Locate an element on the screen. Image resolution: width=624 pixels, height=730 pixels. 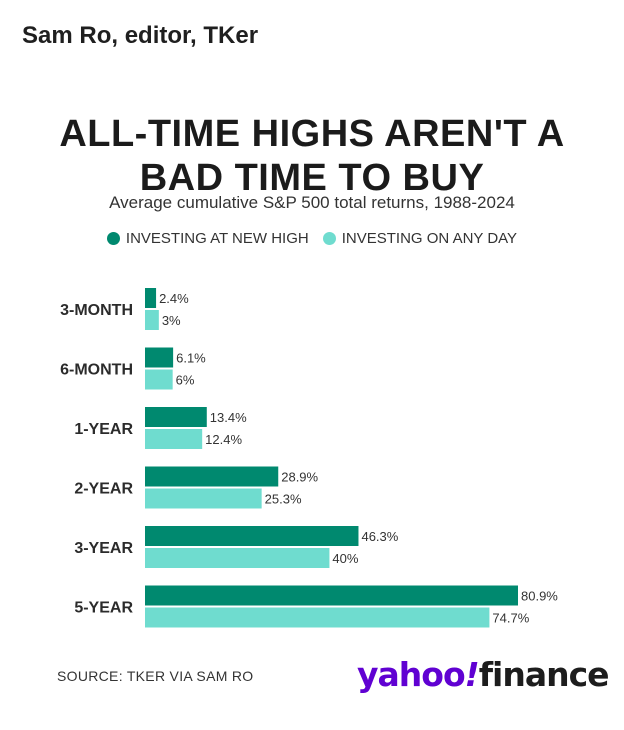
chart-title: ALL-TIME HIGHS AREN'T A BAD TIME TO BUY is located at coordinates (312, 156).